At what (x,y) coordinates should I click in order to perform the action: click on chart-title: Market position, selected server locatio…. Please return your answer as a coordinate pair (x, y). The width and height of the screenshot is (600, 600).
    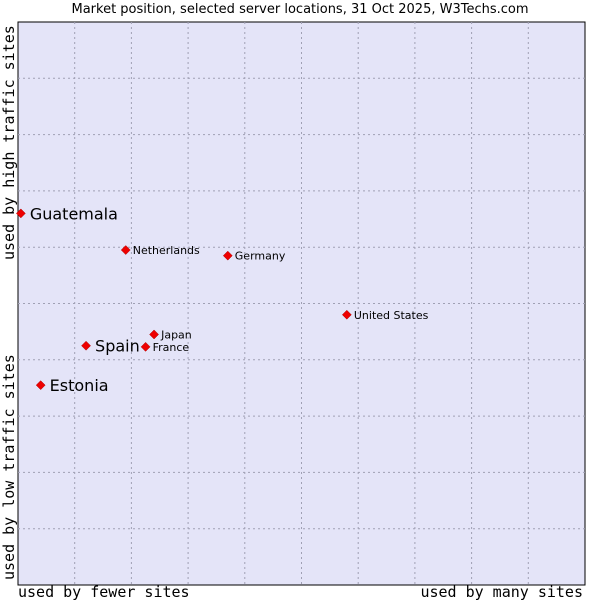
    Looking at the image, I should click on (300, 9).